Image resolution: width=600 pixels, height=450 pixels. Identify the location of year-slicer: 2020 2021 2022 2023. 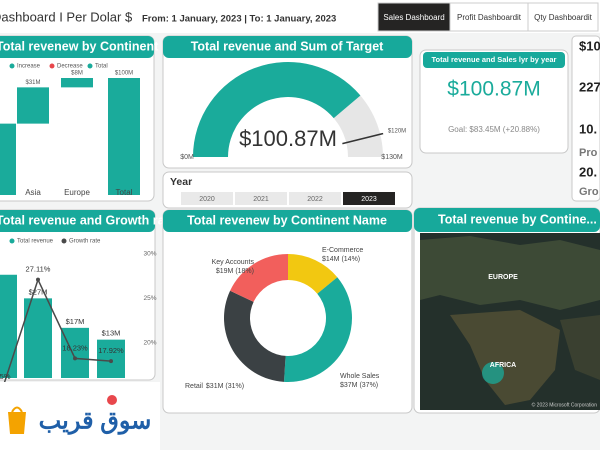
(288, 198).